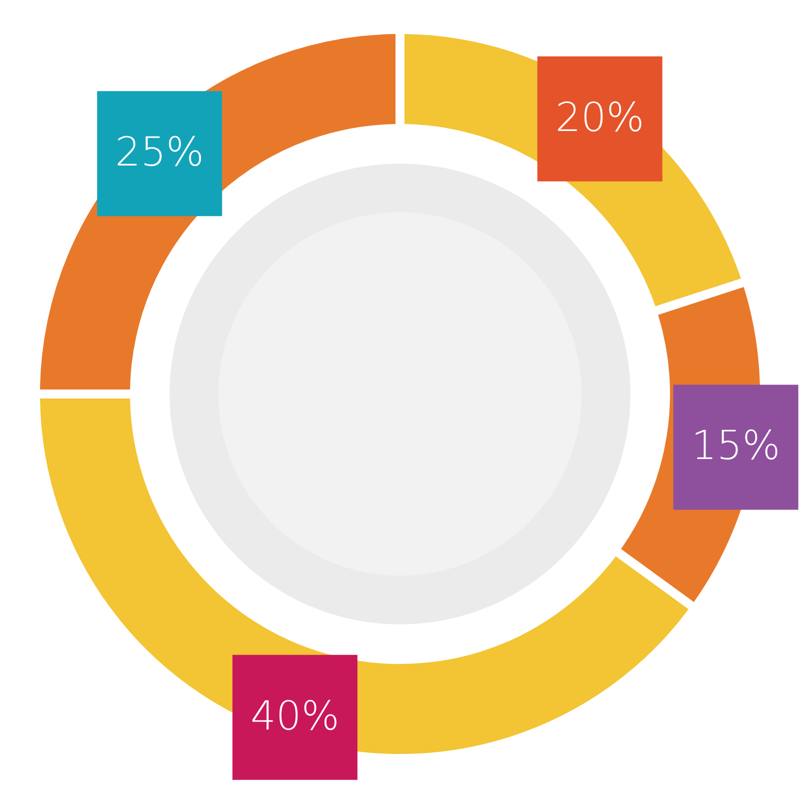 This screenshot has height=788, width=800. What do you see at coordinates (295, 716) in the screenshot?
I see `data-label: 40%` at bounding box center [295, 716].